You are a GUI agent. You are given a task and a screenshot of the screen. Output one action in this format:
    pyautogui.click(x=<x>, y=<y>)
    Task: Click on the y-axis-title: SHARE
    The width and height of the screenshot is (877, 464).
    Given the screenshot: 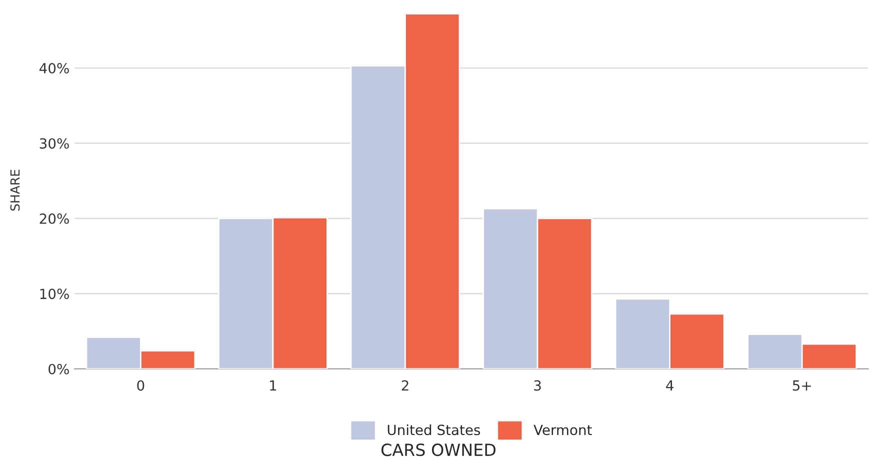 What is the action you would take?
    pyautogui.click(x=15, y=190)
    